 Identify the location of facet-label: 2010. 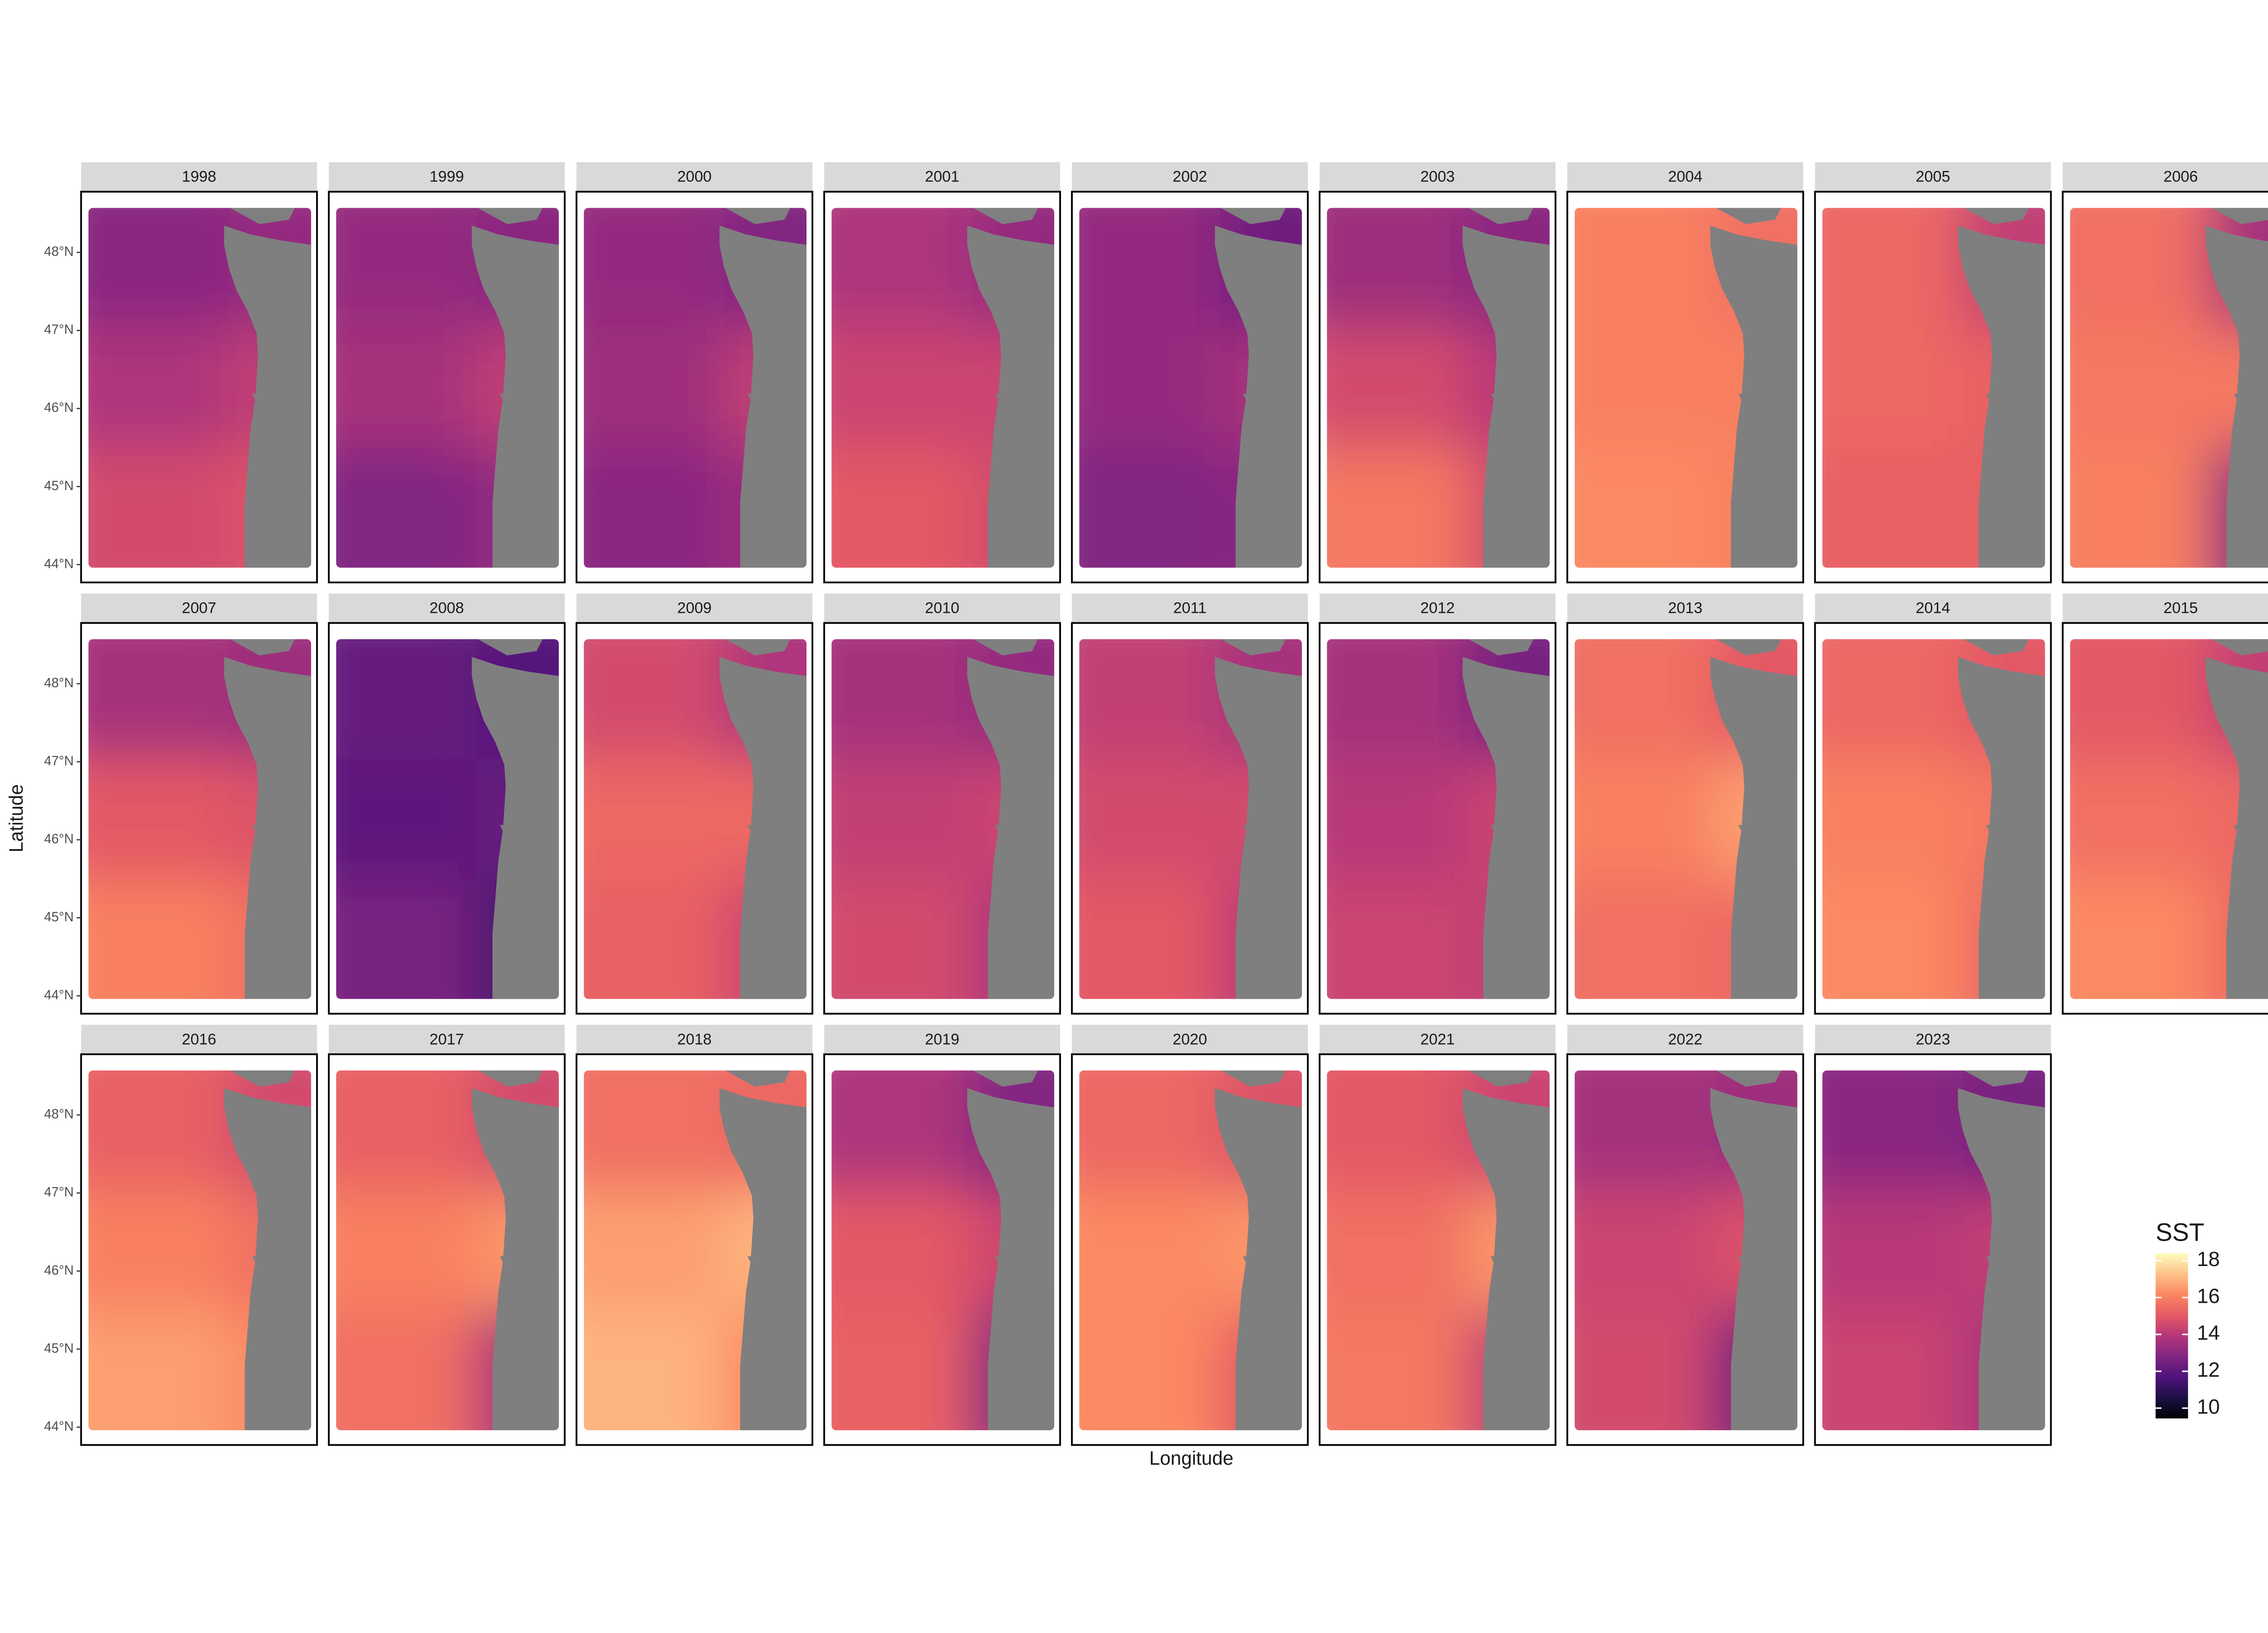
(942, 608).